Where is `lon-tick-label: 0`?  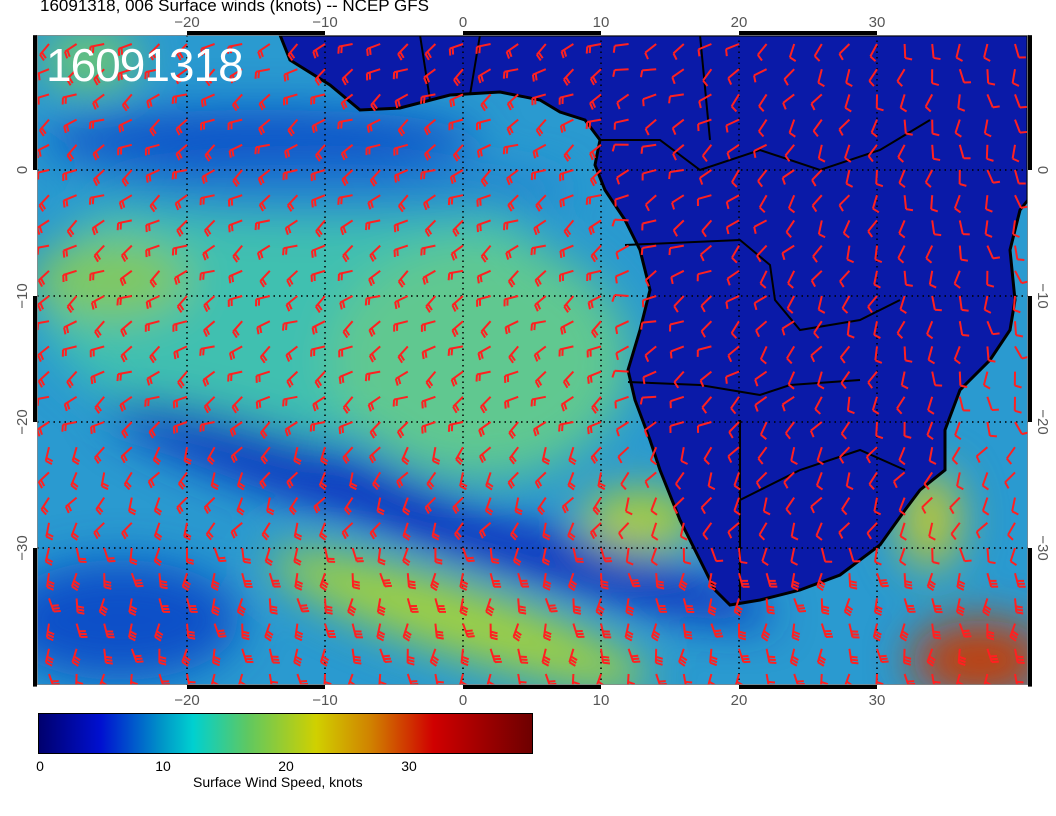 lon-tick-label: 0 is located at coordinates (463, 700).